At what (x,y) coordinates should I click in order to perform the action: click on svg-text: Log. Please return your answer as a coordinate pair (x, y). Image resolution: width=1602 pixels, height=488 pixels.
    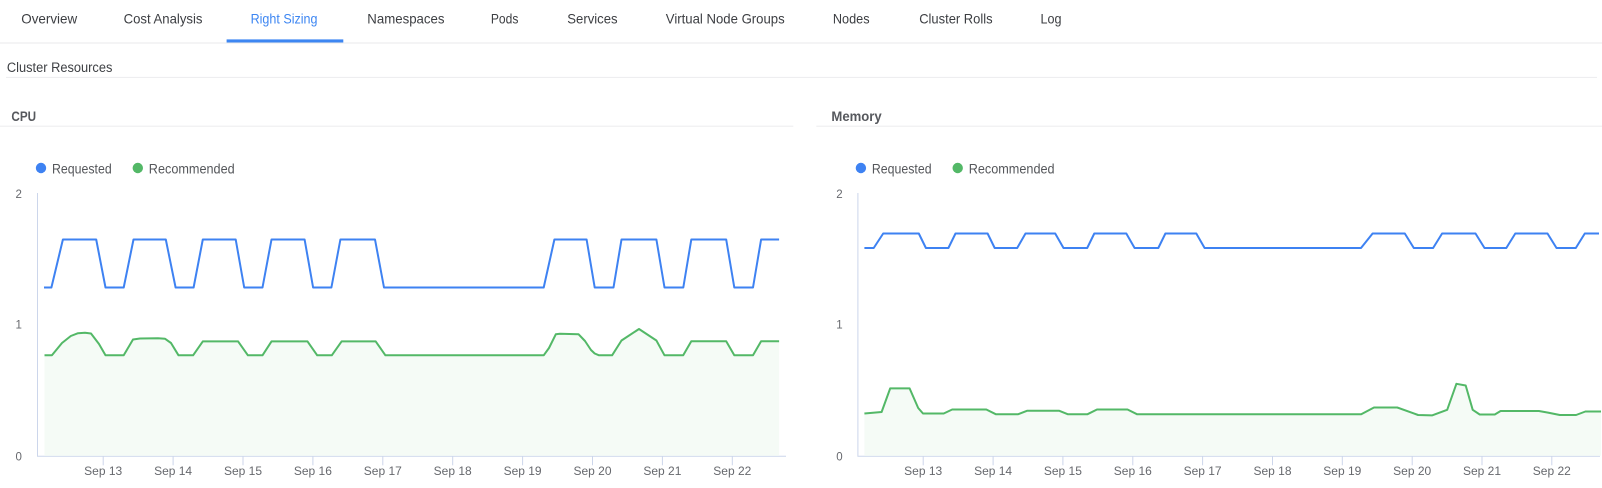
    Looking at the image, I should click on (1051, 18).